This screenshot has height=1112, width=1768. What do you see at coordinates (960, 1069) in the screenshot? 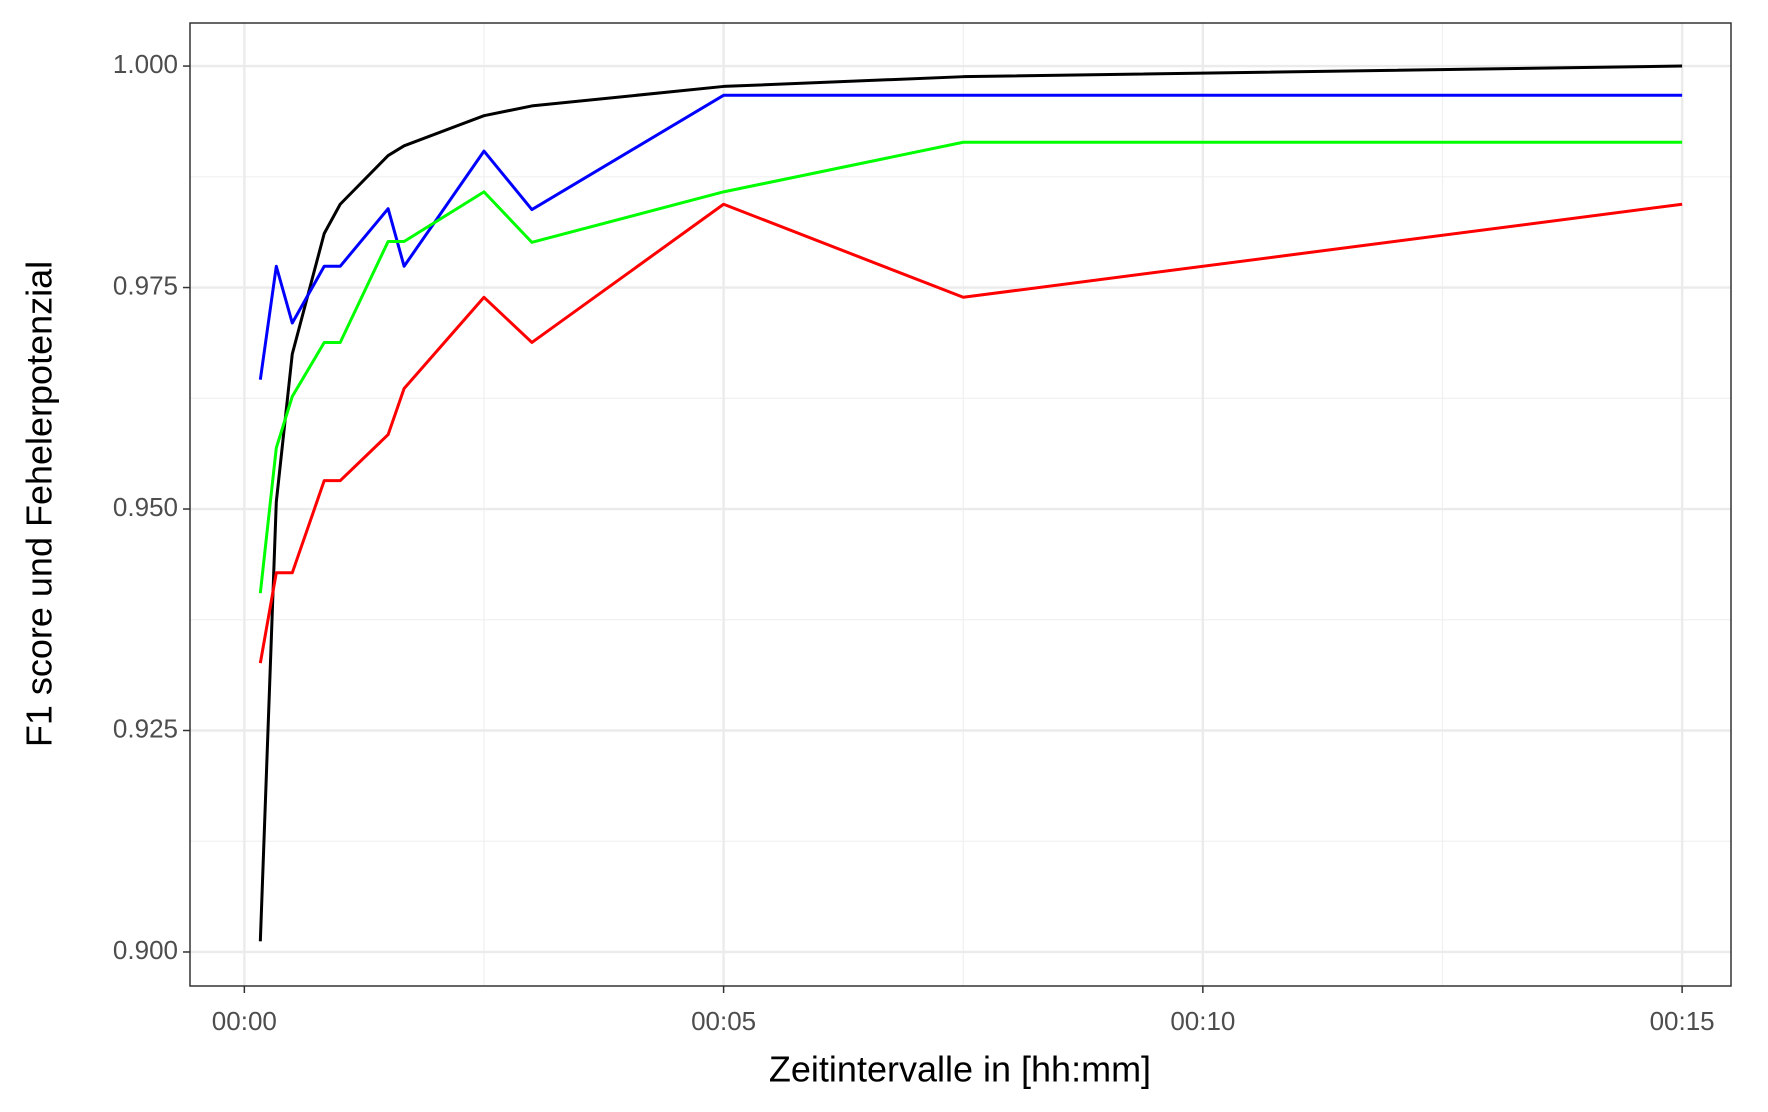
I see `x-axis-title: Zeitintervalle in [hh:mm]` at bounding box center [960, 1069].